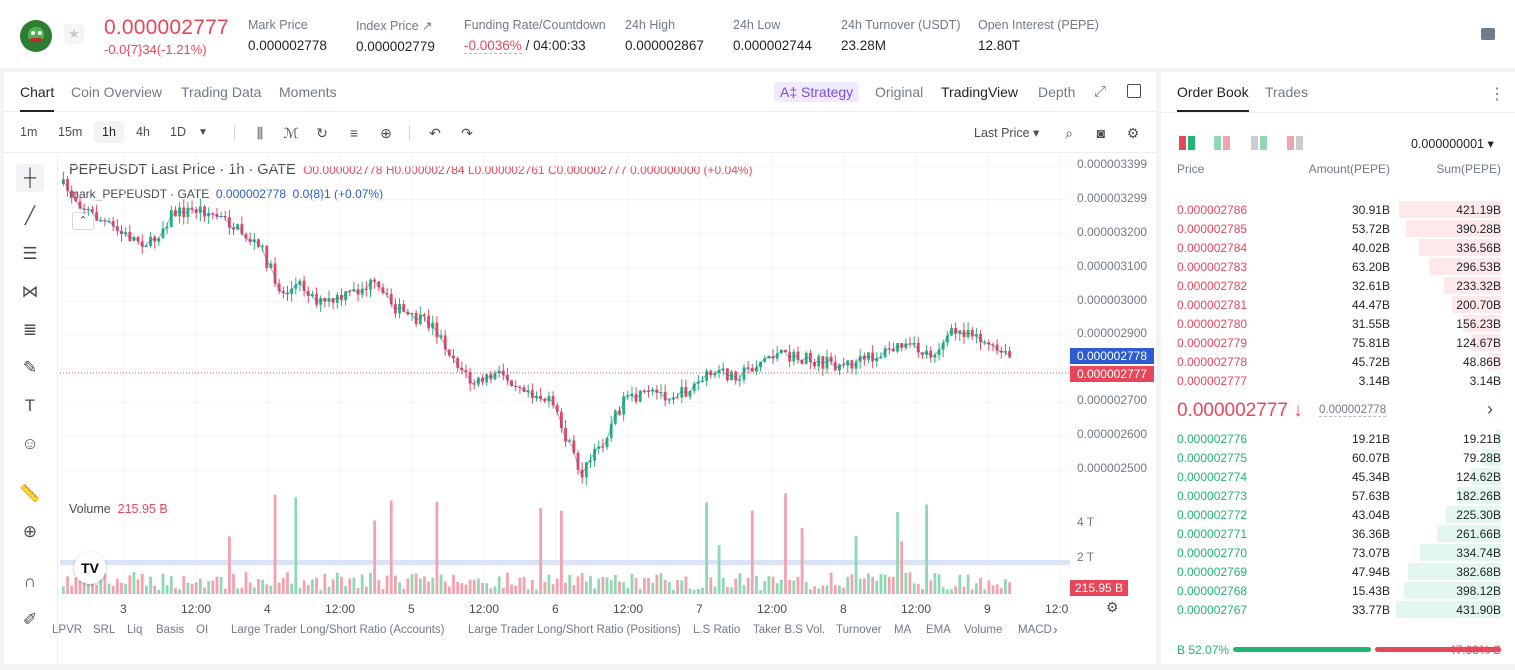  Describe the element at coordinates (30, 581) in the screenshot. I see `magnet-icon: ∩` at that location.